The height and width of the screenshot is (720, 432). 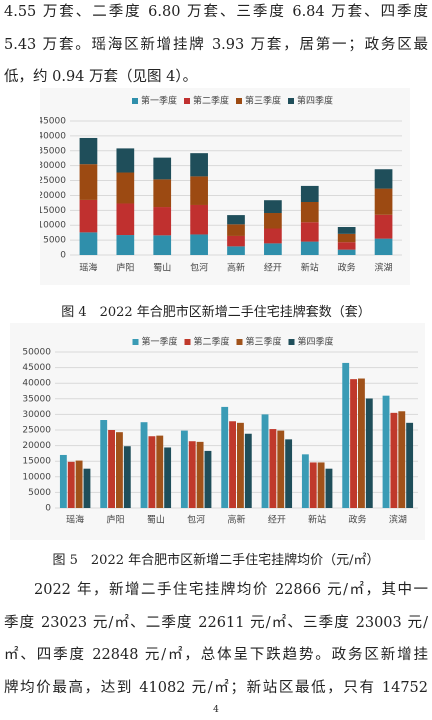 What do you see at coordinates (75, 520) in the screenshot?
I see `x-tick-label: 瑶海` at bounding box center [75, 520].